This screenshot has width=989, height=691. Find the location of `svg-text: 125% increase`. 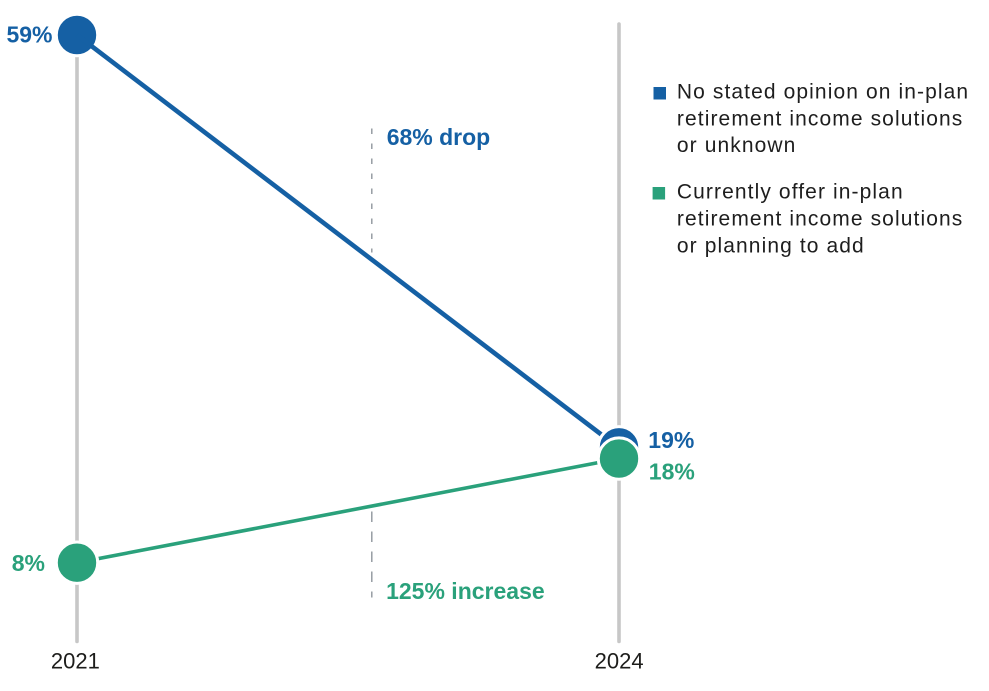

svg-text: 125% increase is located at coordinates (465, 591).